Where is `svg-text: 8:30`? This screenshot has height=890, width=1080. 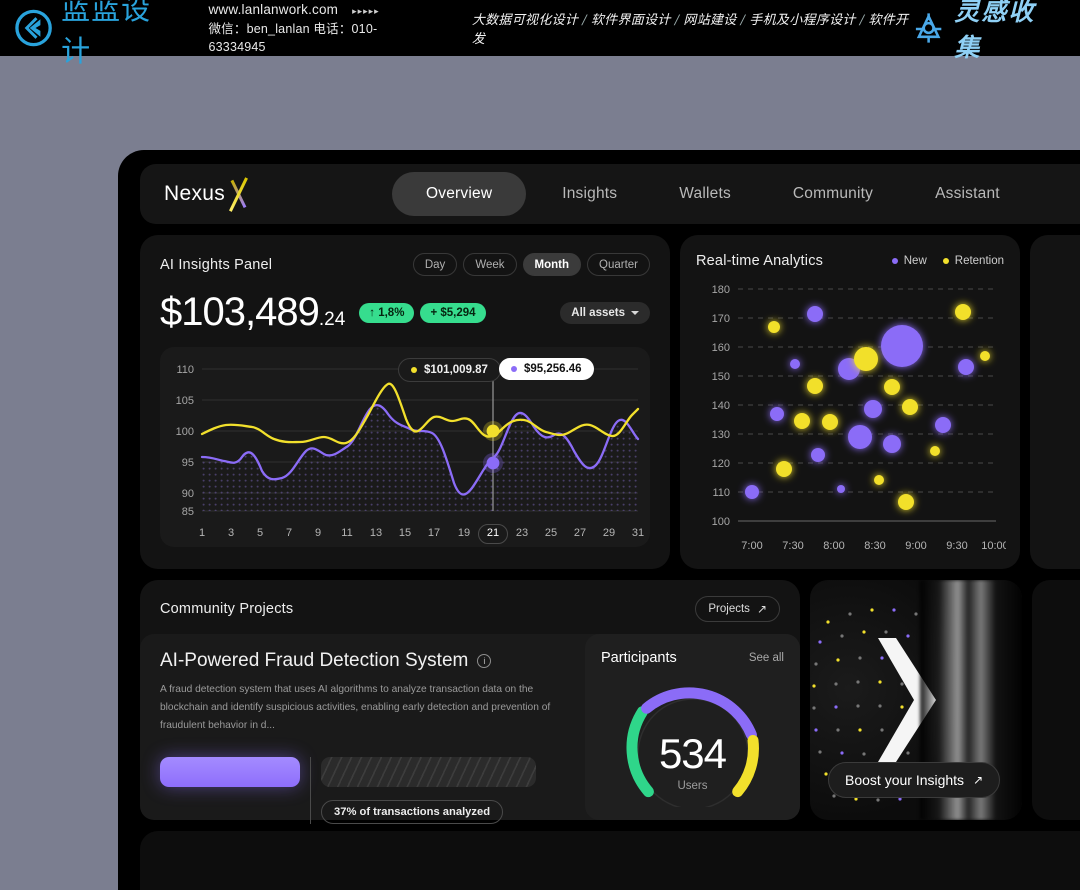
svg-text: 8:30 is located at coordinates (874, 546).